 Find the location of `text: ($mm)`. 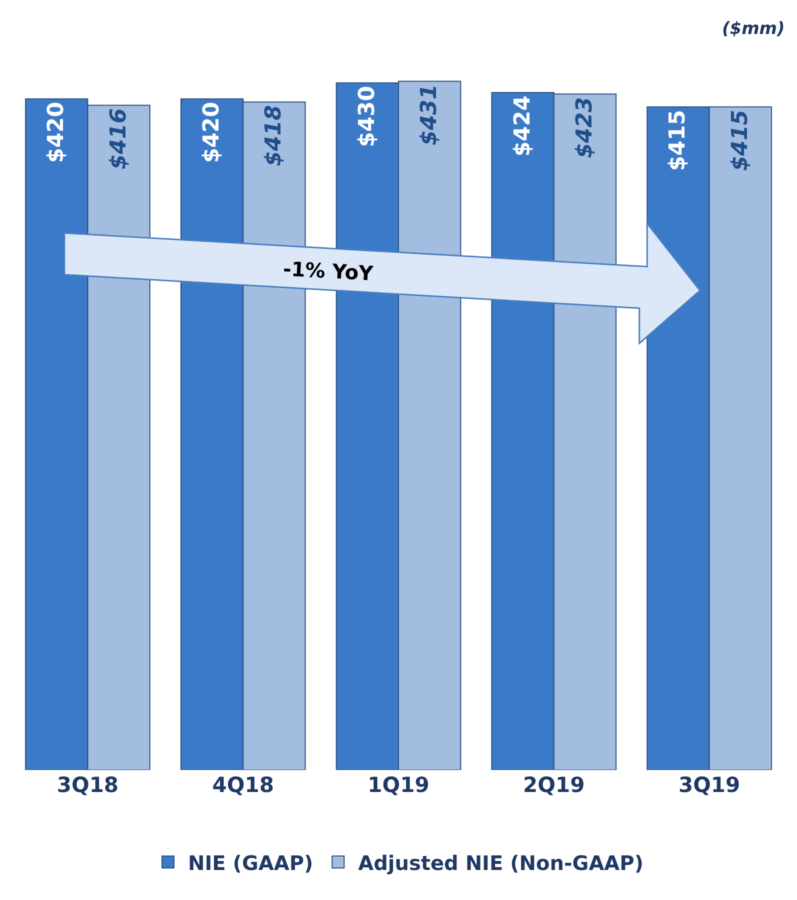

text: ($mm) is located at coordinates (753, 29).